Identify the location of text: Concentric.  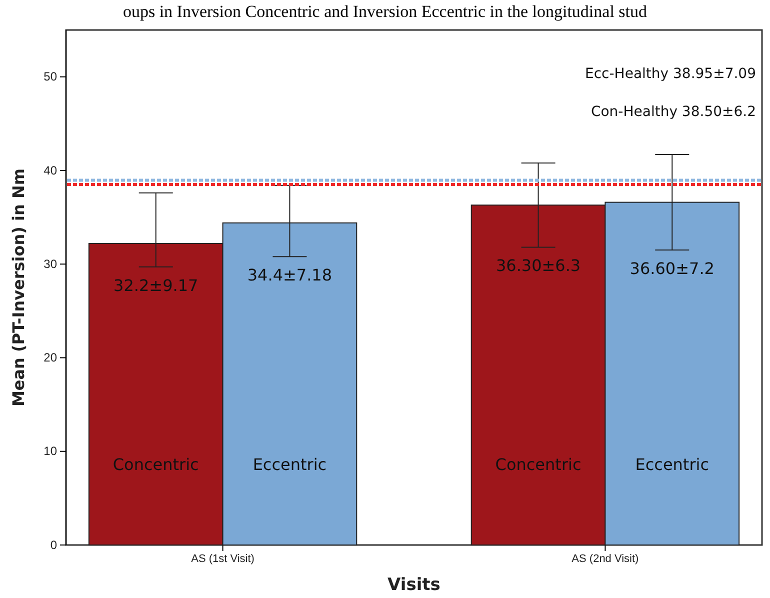
(538, 464).